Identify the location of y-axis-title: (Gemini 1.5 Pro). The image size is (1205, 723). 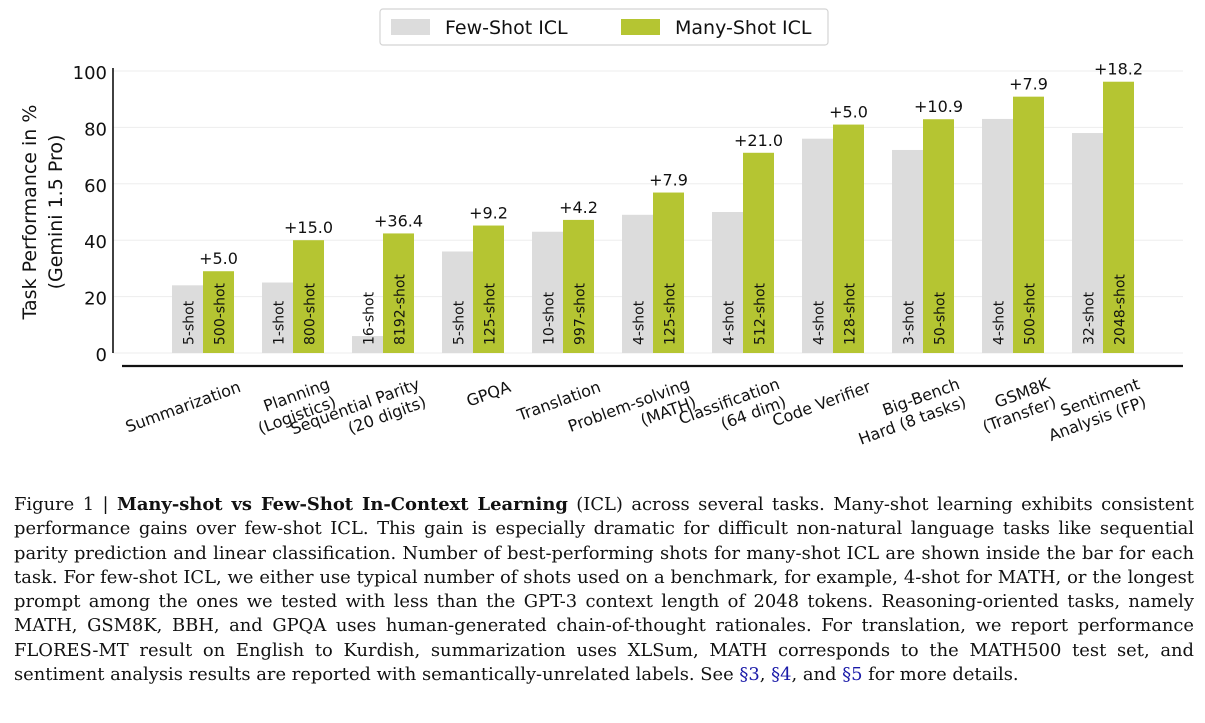
(56, 212).